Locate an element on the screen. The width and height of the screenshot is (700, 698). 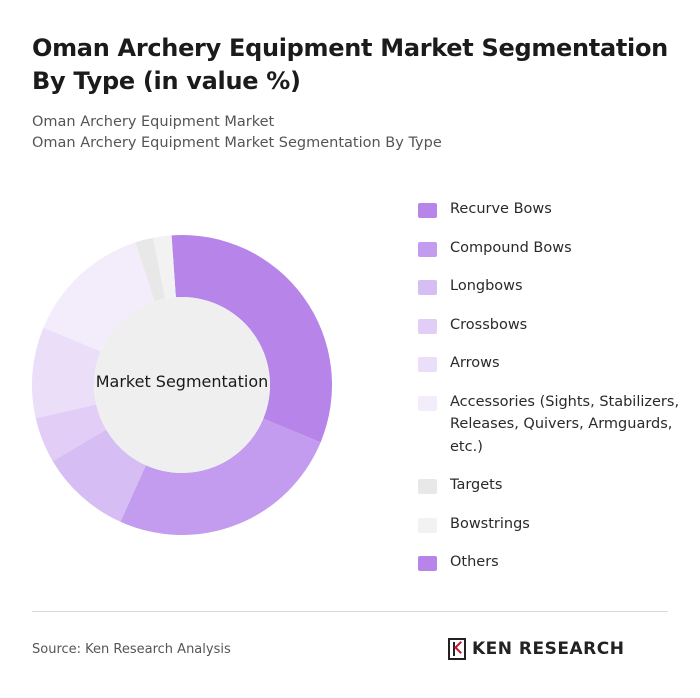
ken-research-logo-text: KEN RESEARCH is located at coordinates (548, 649).